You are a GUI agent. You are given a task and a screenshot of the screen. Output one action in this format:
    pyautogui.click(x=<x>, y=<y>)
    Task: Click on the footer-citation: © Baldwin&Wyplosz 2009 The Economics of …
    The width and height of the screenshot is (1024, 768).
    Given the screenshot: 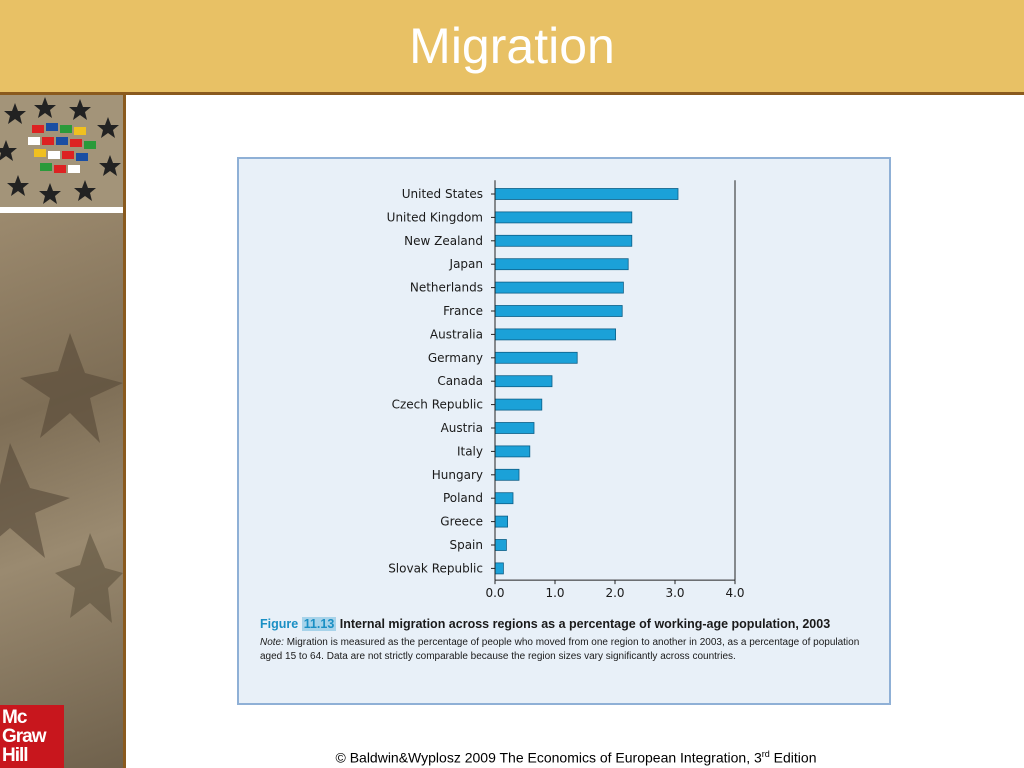 What is the action you would take?
    pyautogui.click(x=576, y=757)
    